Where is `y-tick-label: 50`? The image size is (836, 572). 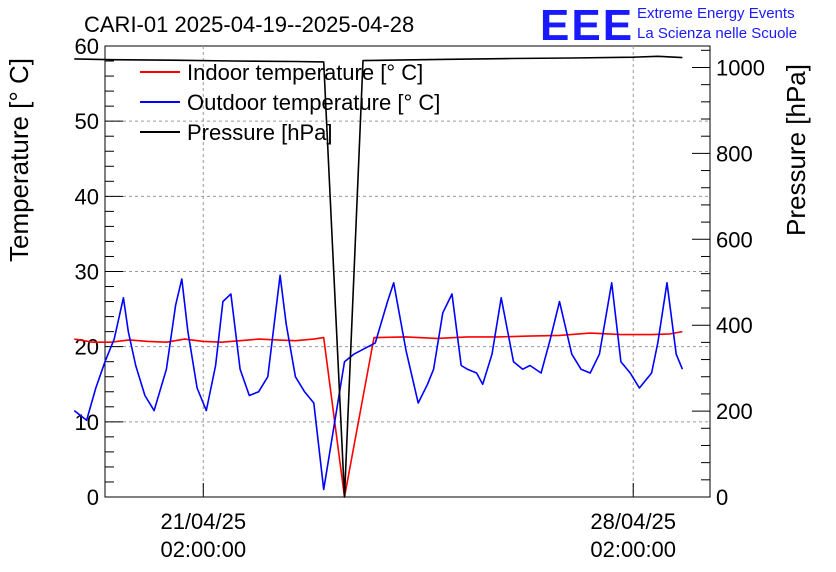 y-tick-label: 50 is located at coordinates (87, 121).